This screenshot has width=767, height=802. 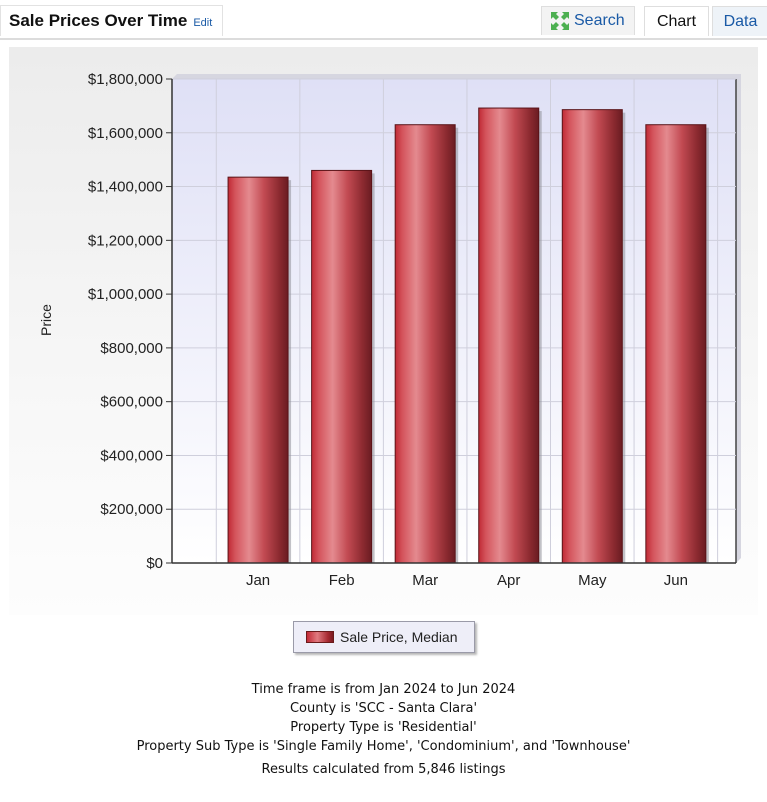 I want to click on x-tick-label: Apr, so click(x=508, y=580).